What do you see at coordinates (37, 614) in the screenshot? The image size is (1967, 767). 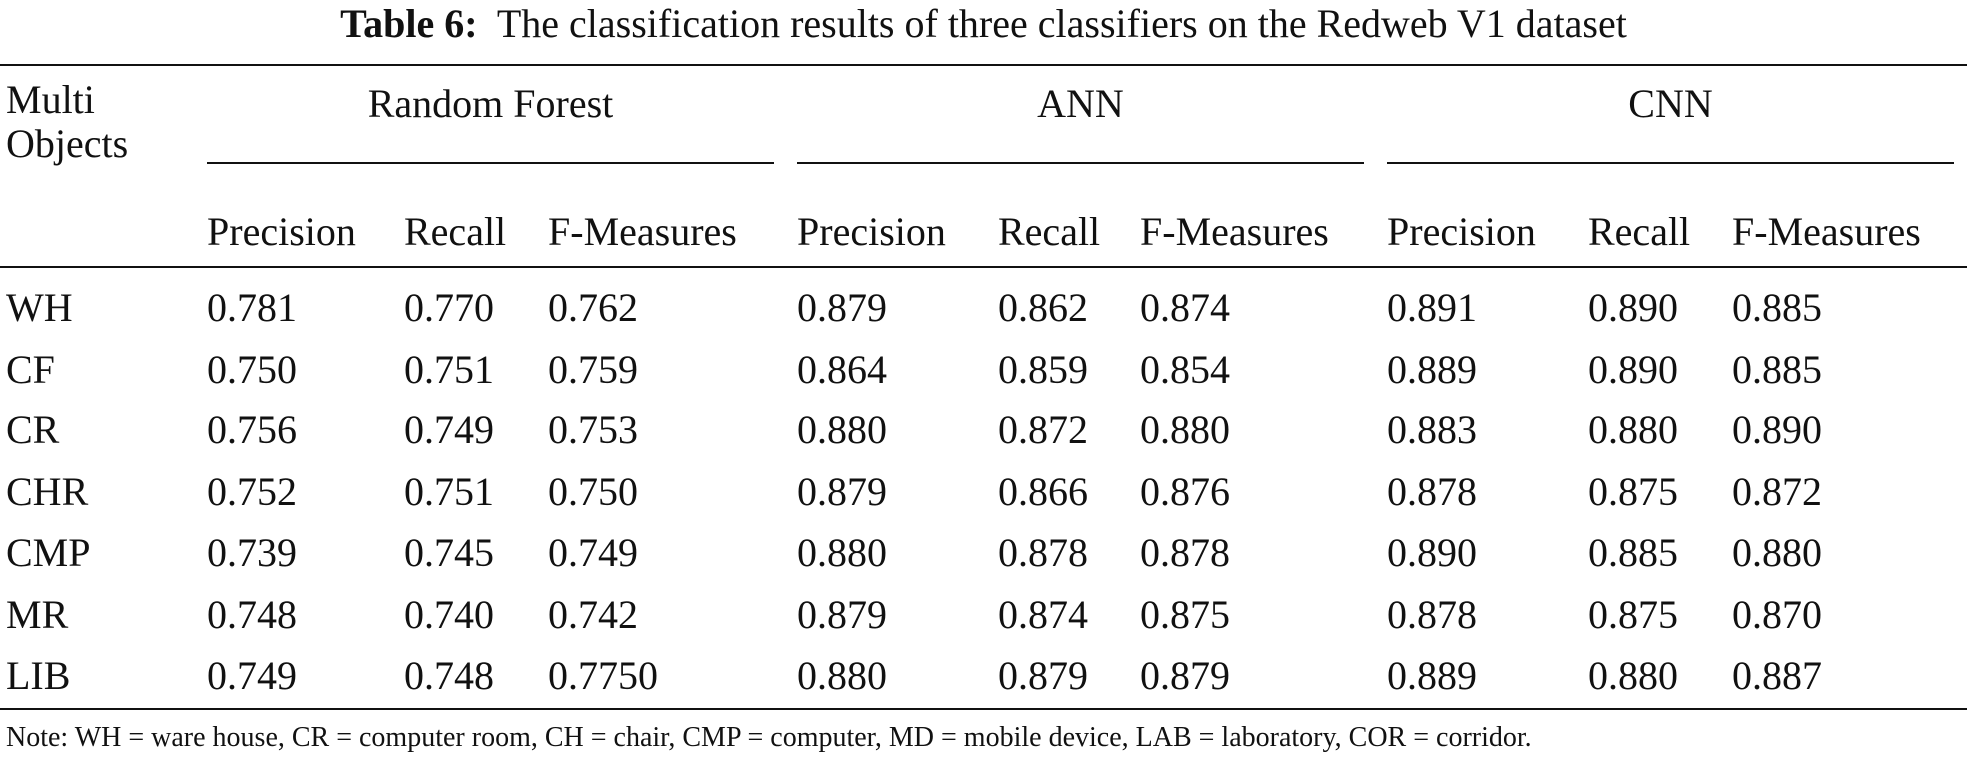 I see `row-label: MR` at bounding box center [37, 614].